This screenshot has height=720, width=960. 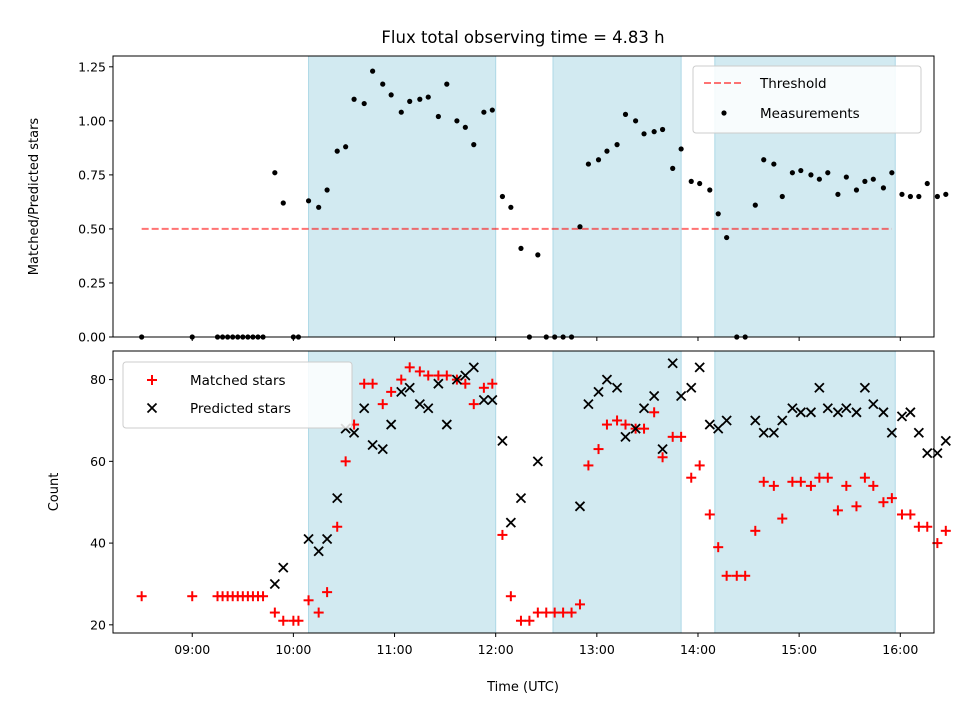 What do you see at coordinates (293, 649) in the screenshot?
I see `x-tick-label: 10:00` at bounding box center [293, 649].